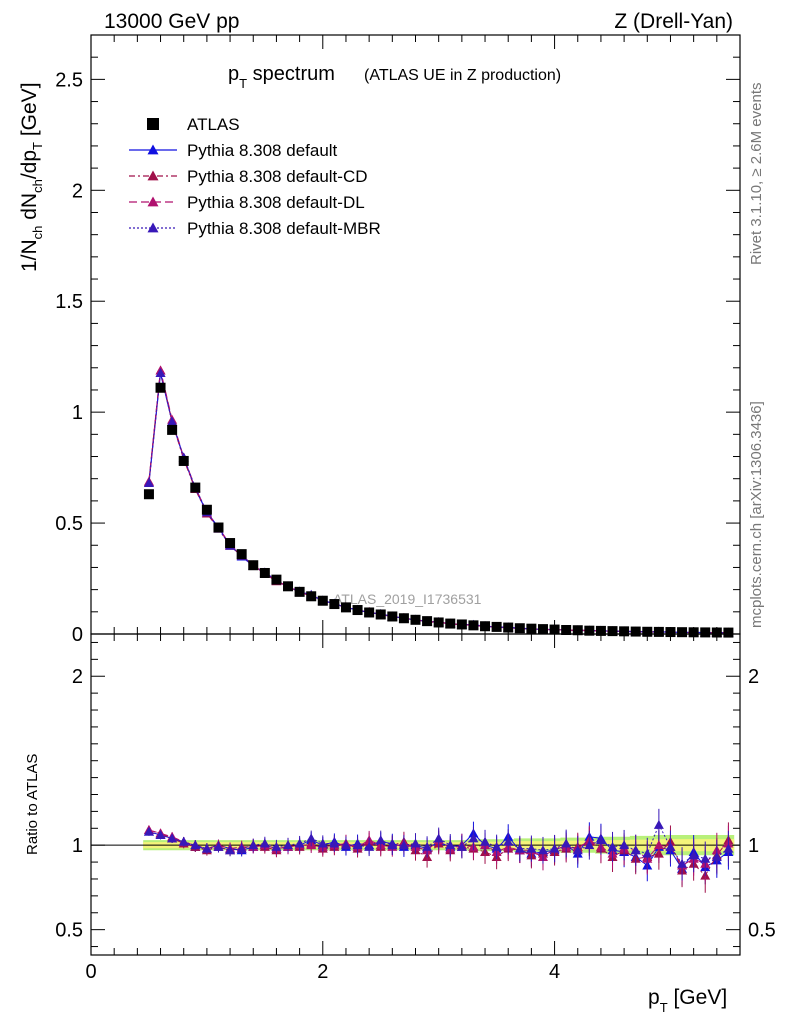 This screenshot has width=786, height=1024. Describe the element at coordinates (554, 972) in the screenshot. I see `x-tick-label: 4` at that location.